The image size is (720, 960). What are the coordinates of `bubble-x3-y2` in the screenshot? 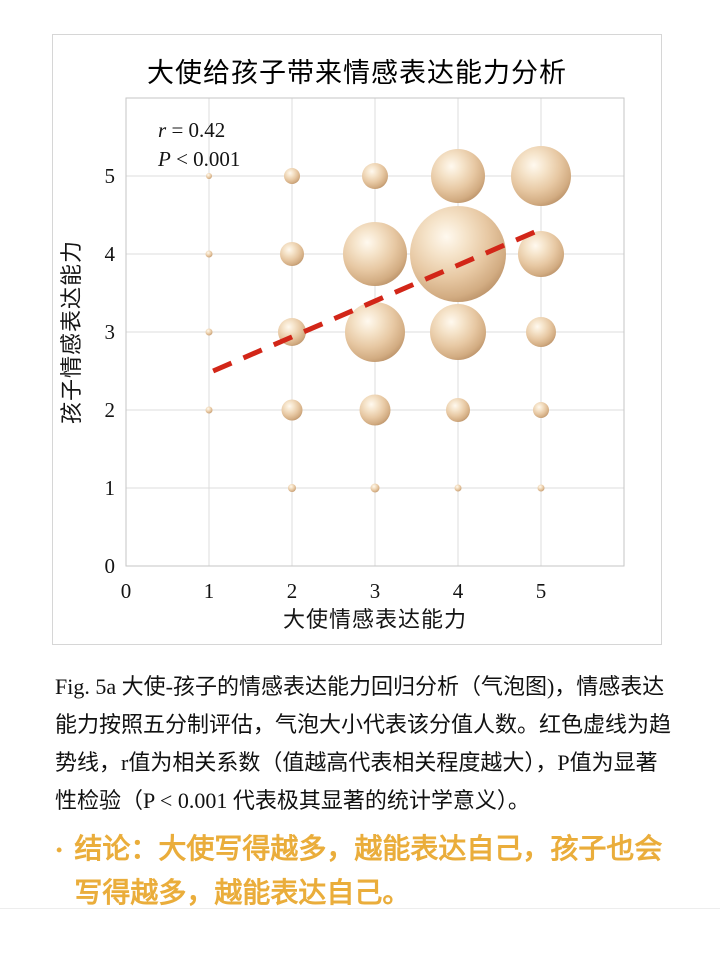 It's located at (375, 410).